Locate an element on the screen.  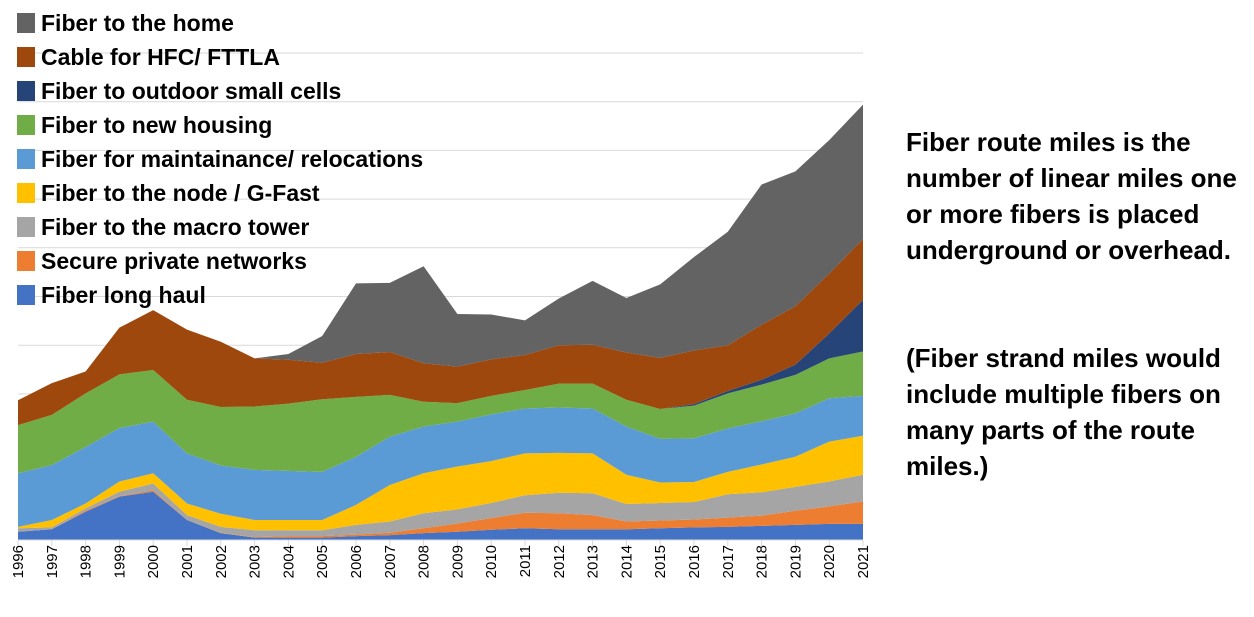
legend-item: Fiber to the macro tower is located at coordinates (163, 227).